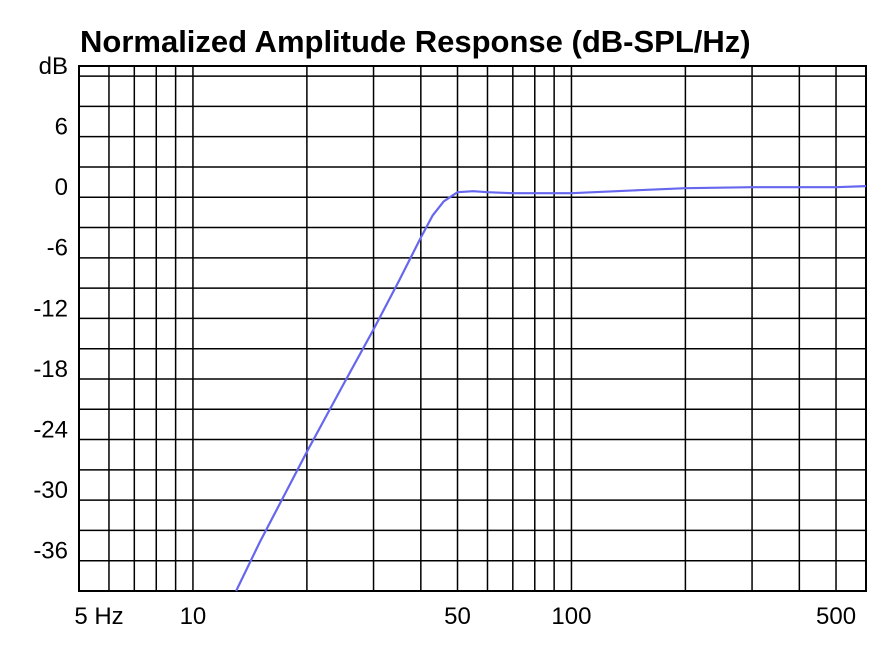 This screenshot has height=653, width=896. What do you see at coordinates (836, 616) in the screenshot?
I see `x-tick-label: 500` at bounding box center [836, 616].